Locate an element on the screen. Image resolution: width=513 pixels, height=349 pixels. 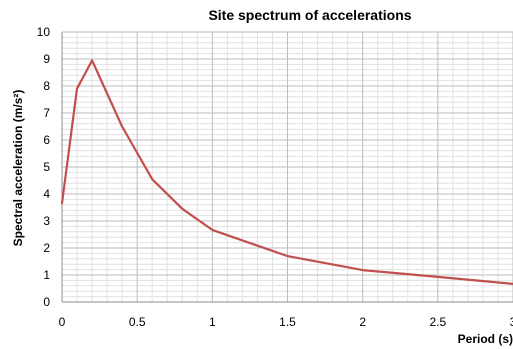
y-tick-label: 3 is located at coordinates (46, 221).